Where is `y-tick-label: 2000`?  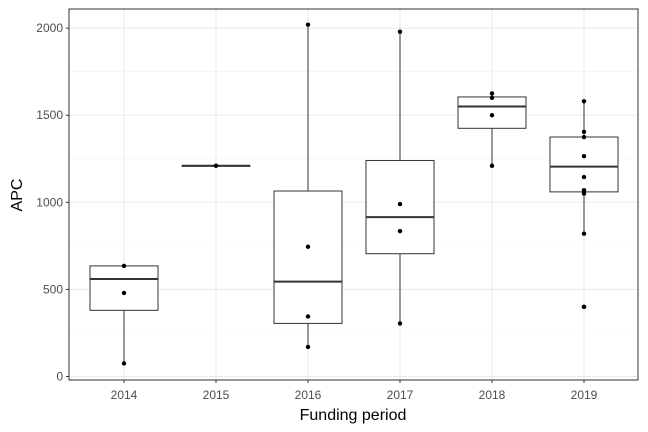 y-tick-label: 2000 is located at coordinates (49, 28).